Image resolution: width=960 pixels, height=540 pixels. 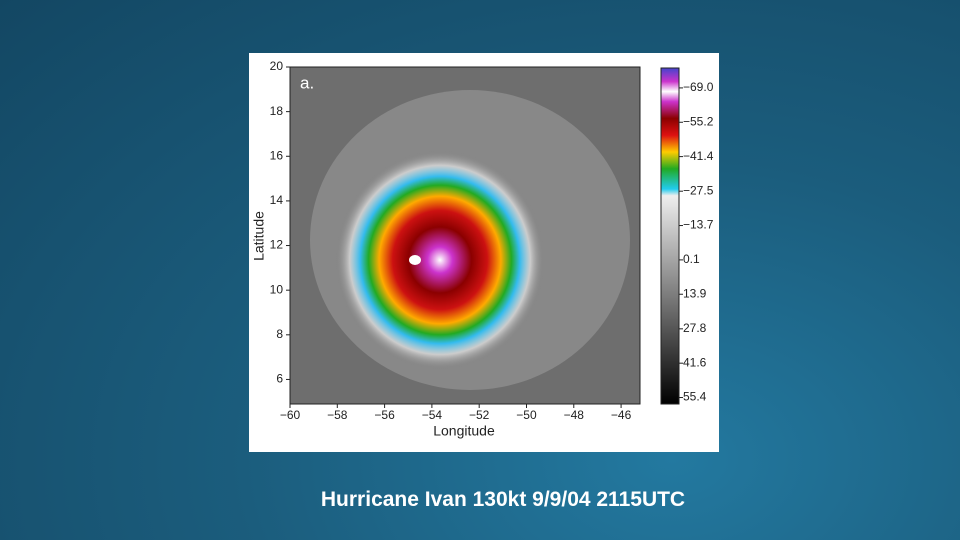 What do you see at coordinates (384, 415) in the screenshot?
I see `x-tick-label: −56` at bounding box center [384, 415].